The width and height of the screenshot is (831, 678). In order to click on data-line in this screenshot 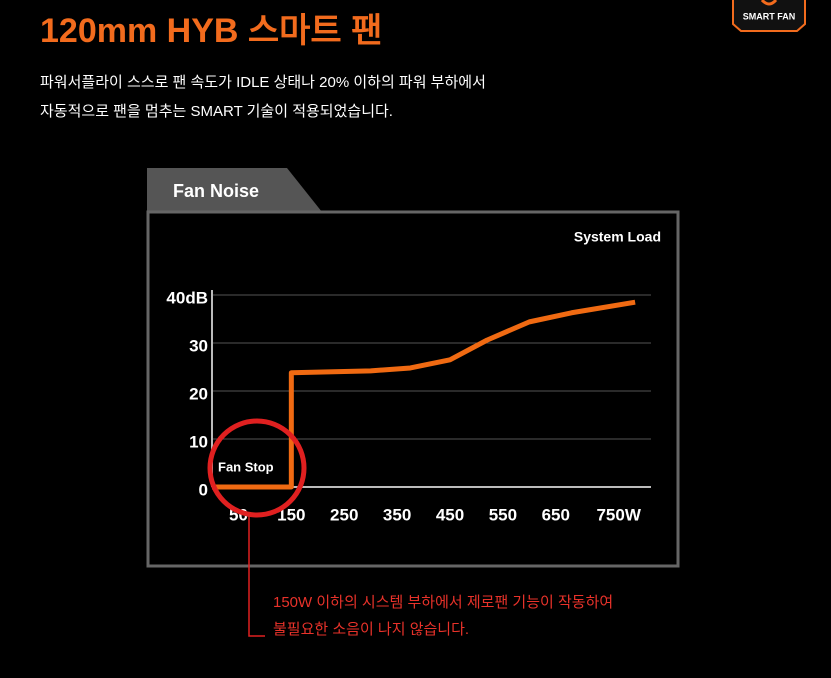, I will do `click(424, 394)`.